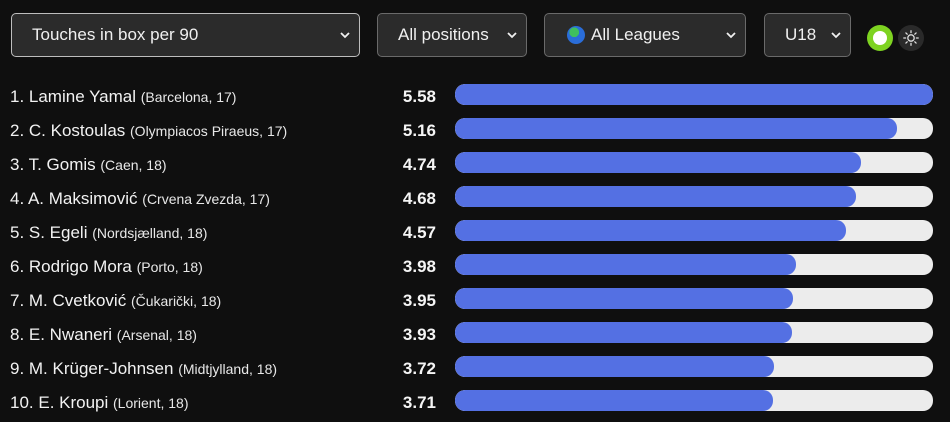  What do you see at coordinates (419, 130) in the screenshot?
I see `player-value: 5.16` at bounding box center [419, 130].